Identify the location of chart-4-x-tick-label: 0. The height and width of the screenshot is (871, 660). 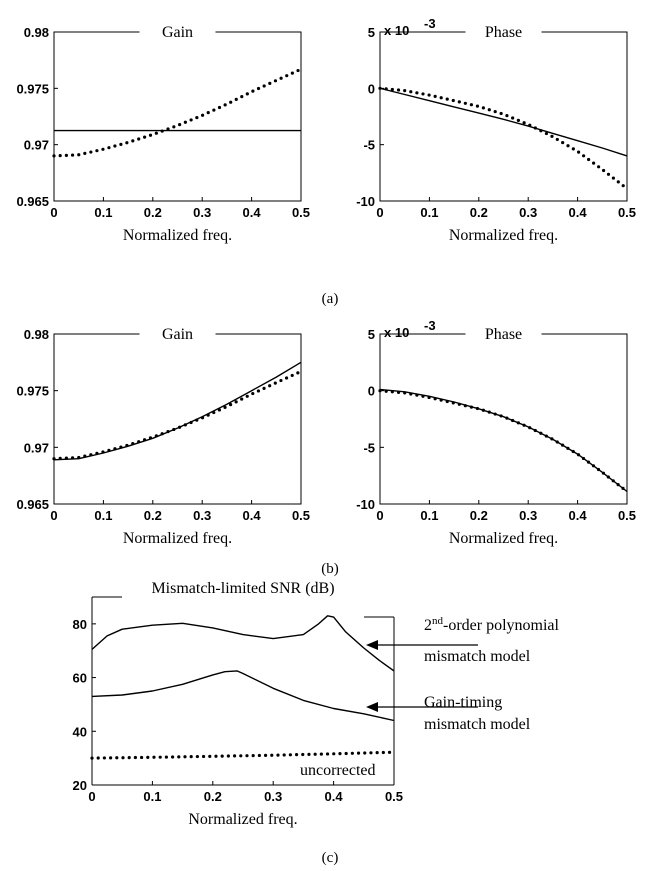
(91, 796).